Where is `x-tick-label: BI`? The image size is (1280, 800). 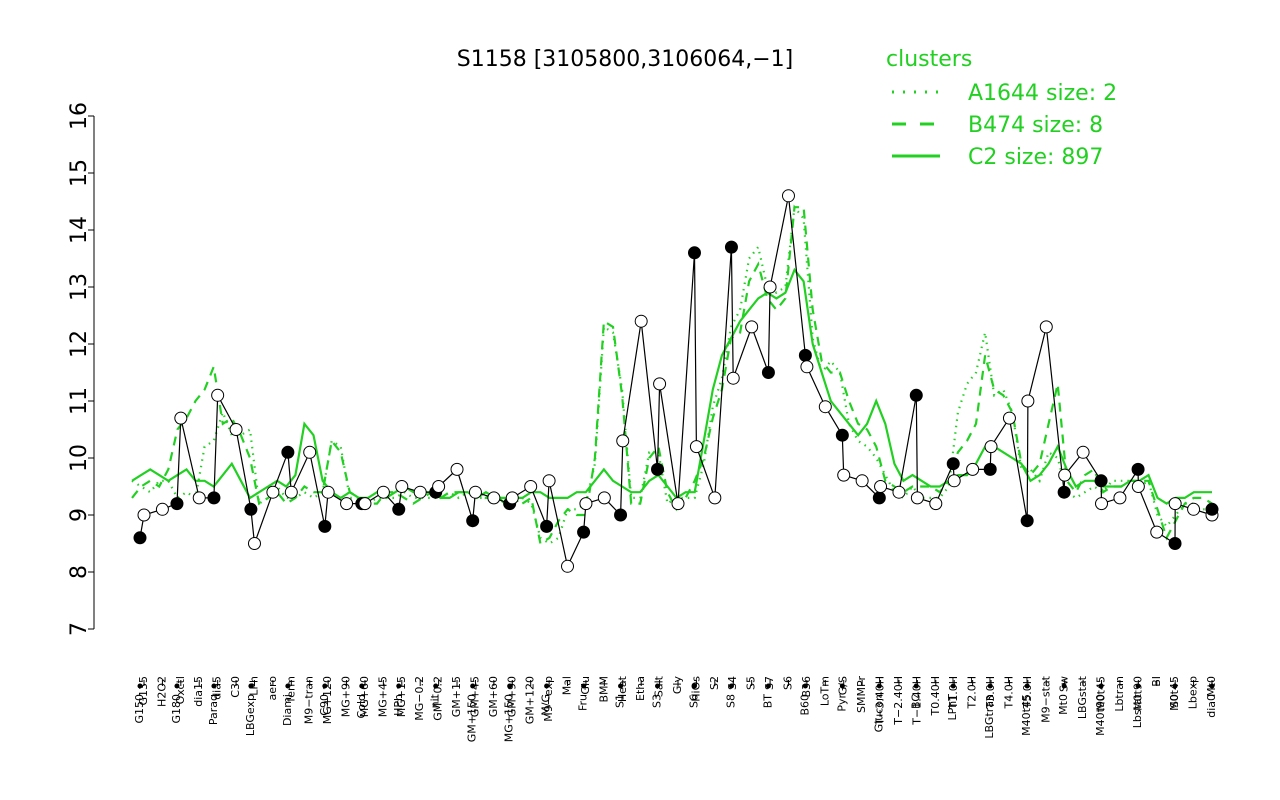 x-tick-label: BI is located at coordinates (1156, 681).